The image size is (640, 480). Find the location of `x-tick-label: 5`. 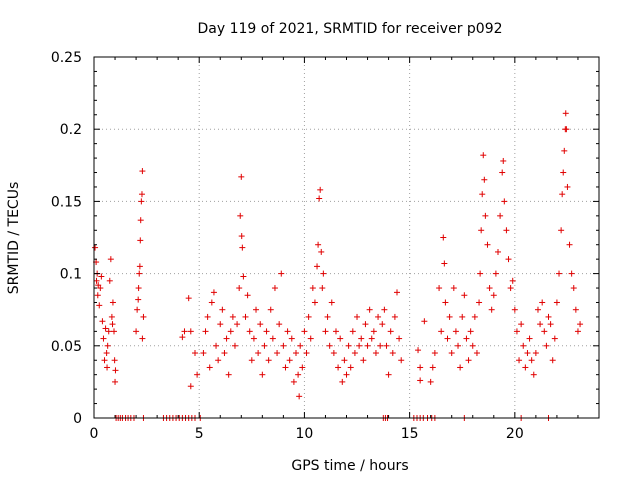

x-tick-label: 5 is located at coordinates (199, 434).